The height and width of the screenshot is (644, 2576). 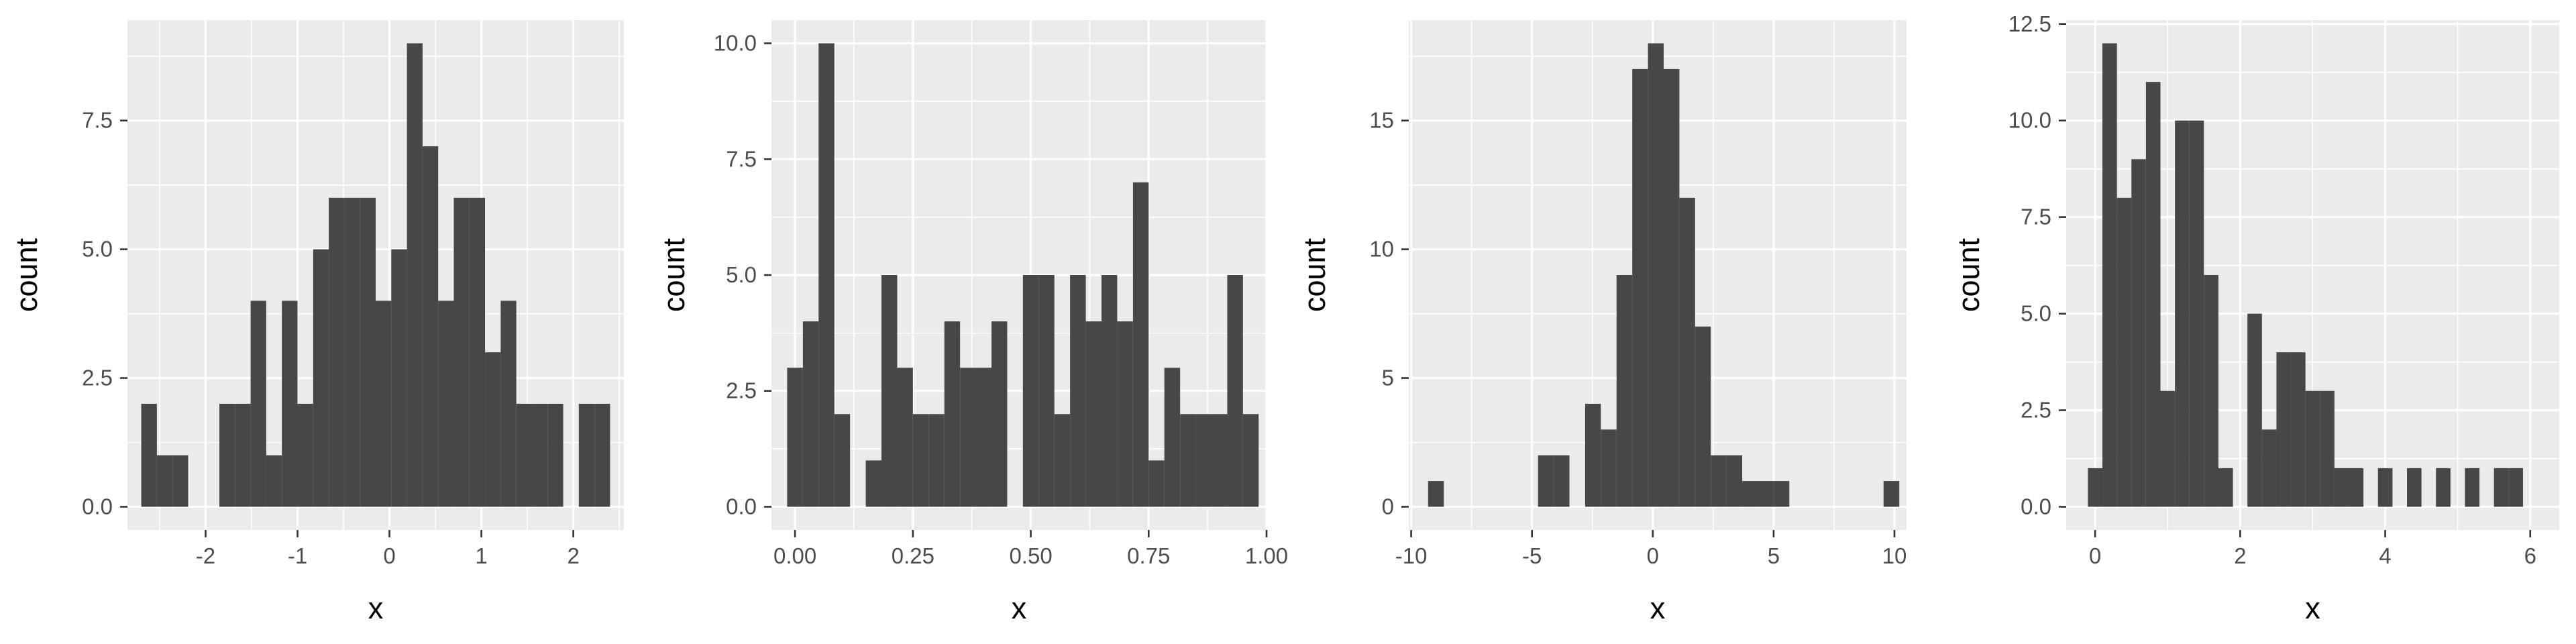 What do you see at coordinates (1894, 555) in the screenshot?
I see `x-tick-label: 10` at bounding box center [1894, 555].